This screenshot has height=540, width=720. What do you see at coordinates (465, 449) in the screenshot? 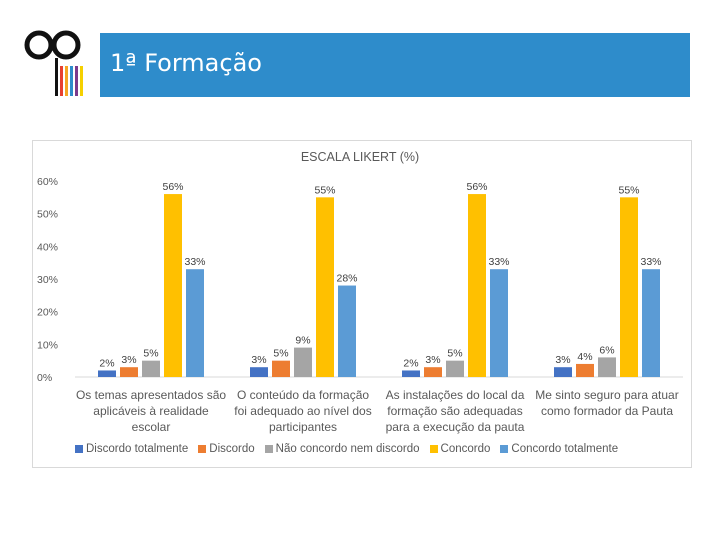
I see `legend-label: Concordo` at bounding box center [465, 449].